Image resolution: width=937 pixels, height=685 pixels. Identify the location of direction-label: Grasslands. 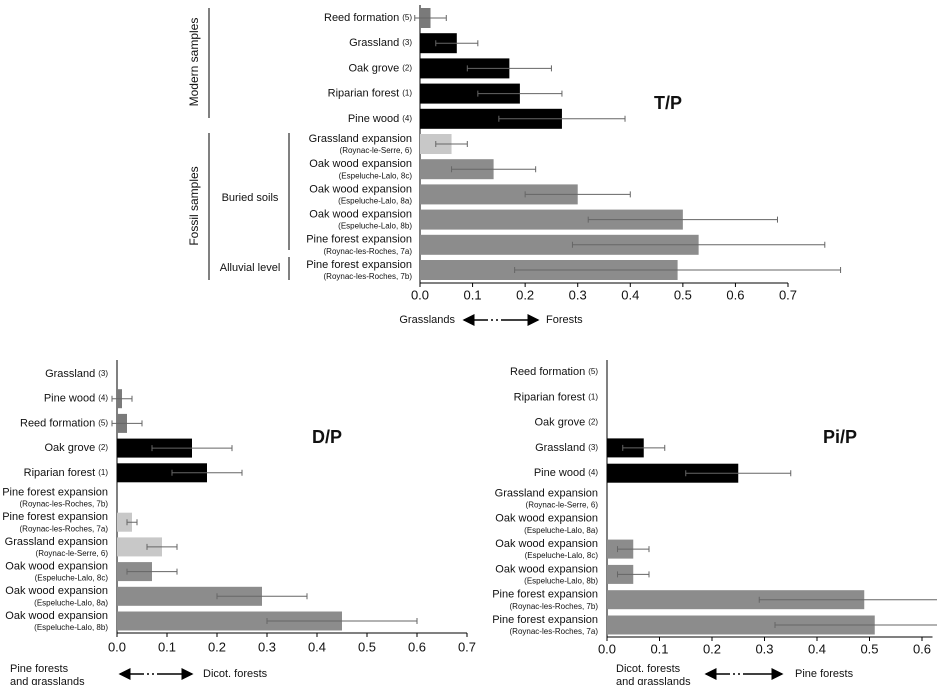
(427, 320).